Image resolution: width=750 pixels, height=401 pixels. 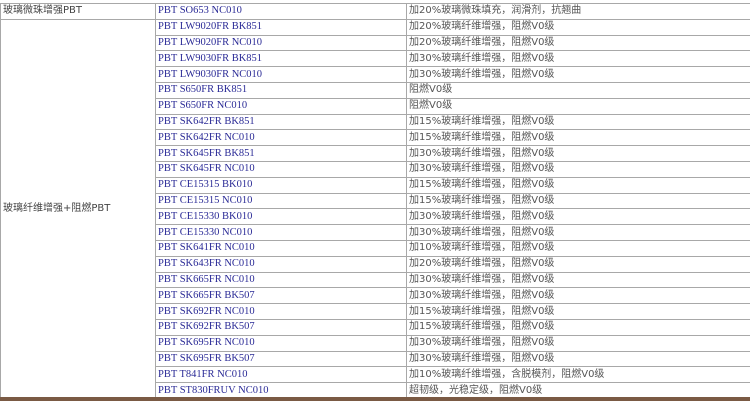 What do you see at coordinates (281, 201) in the screenshot?
I see `grade-cell: PBT CE15315 NC010` at bounding box center [281, 201].